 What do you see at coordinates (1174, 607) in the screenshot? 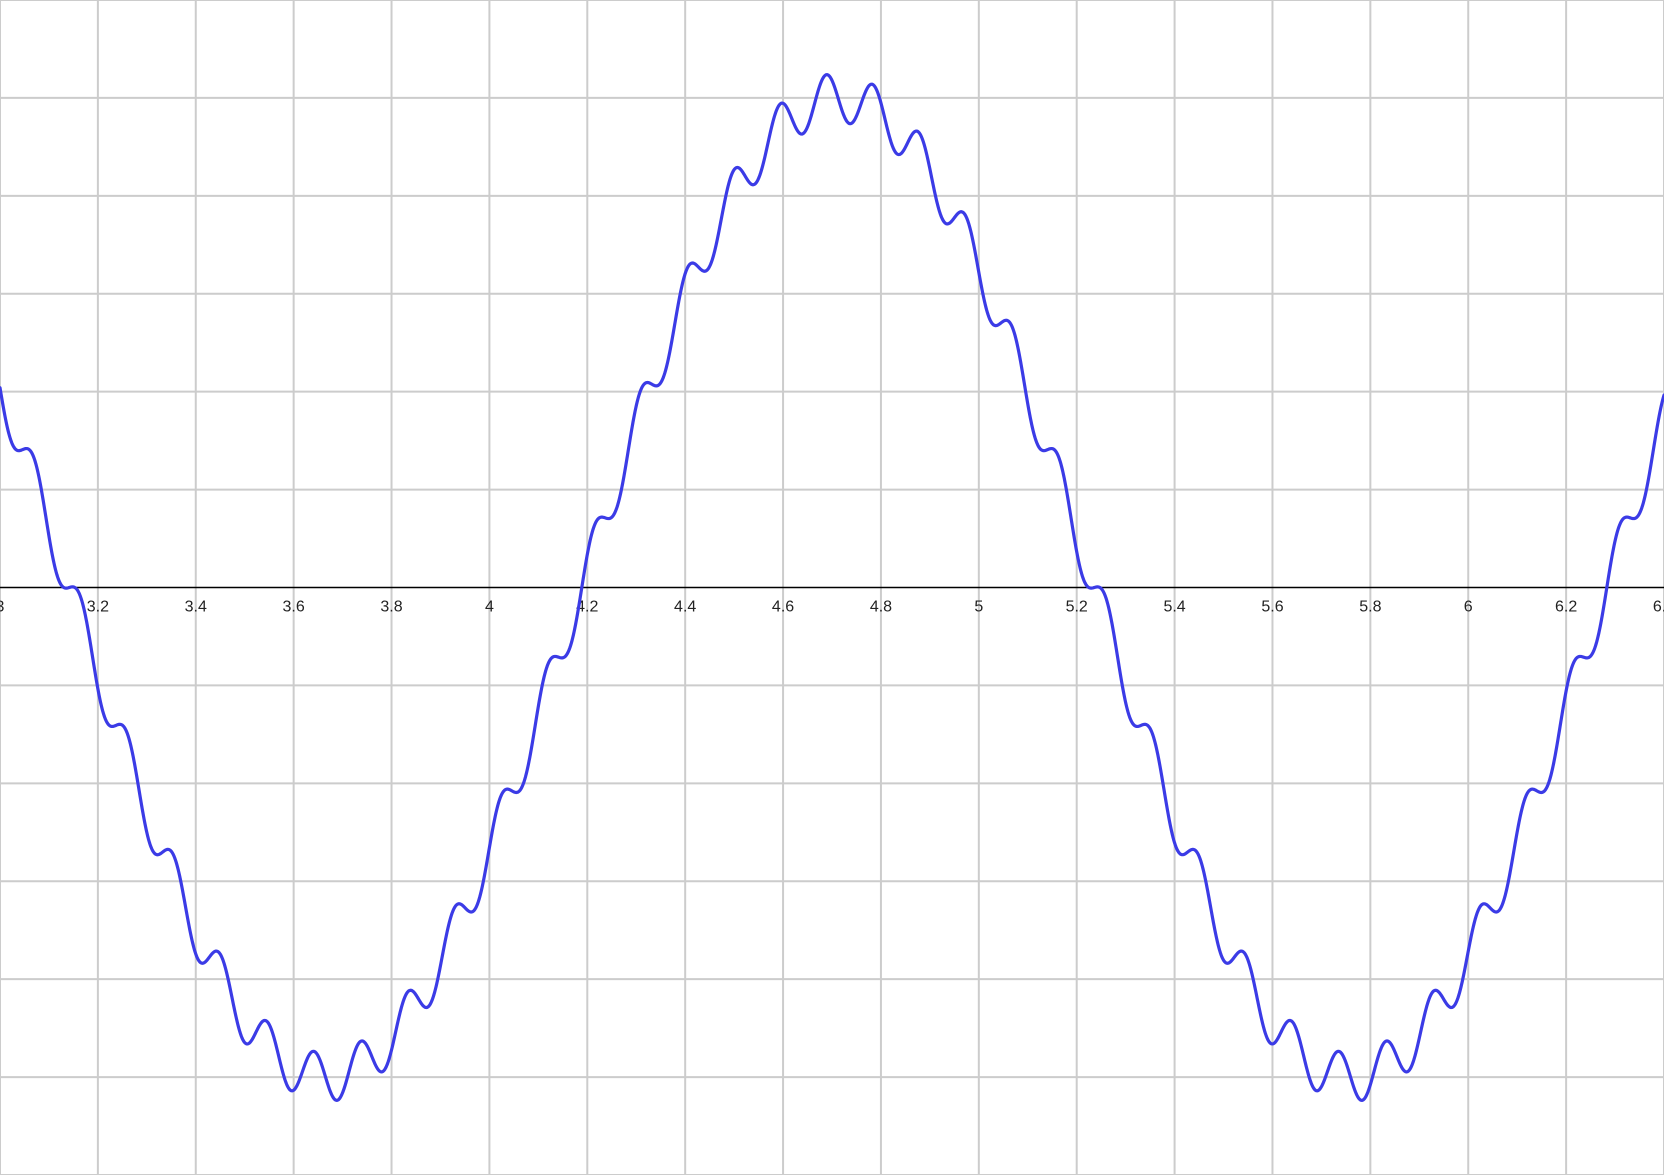
I see `x-tick-label: 5.4` at bounding box center [1174, 607].